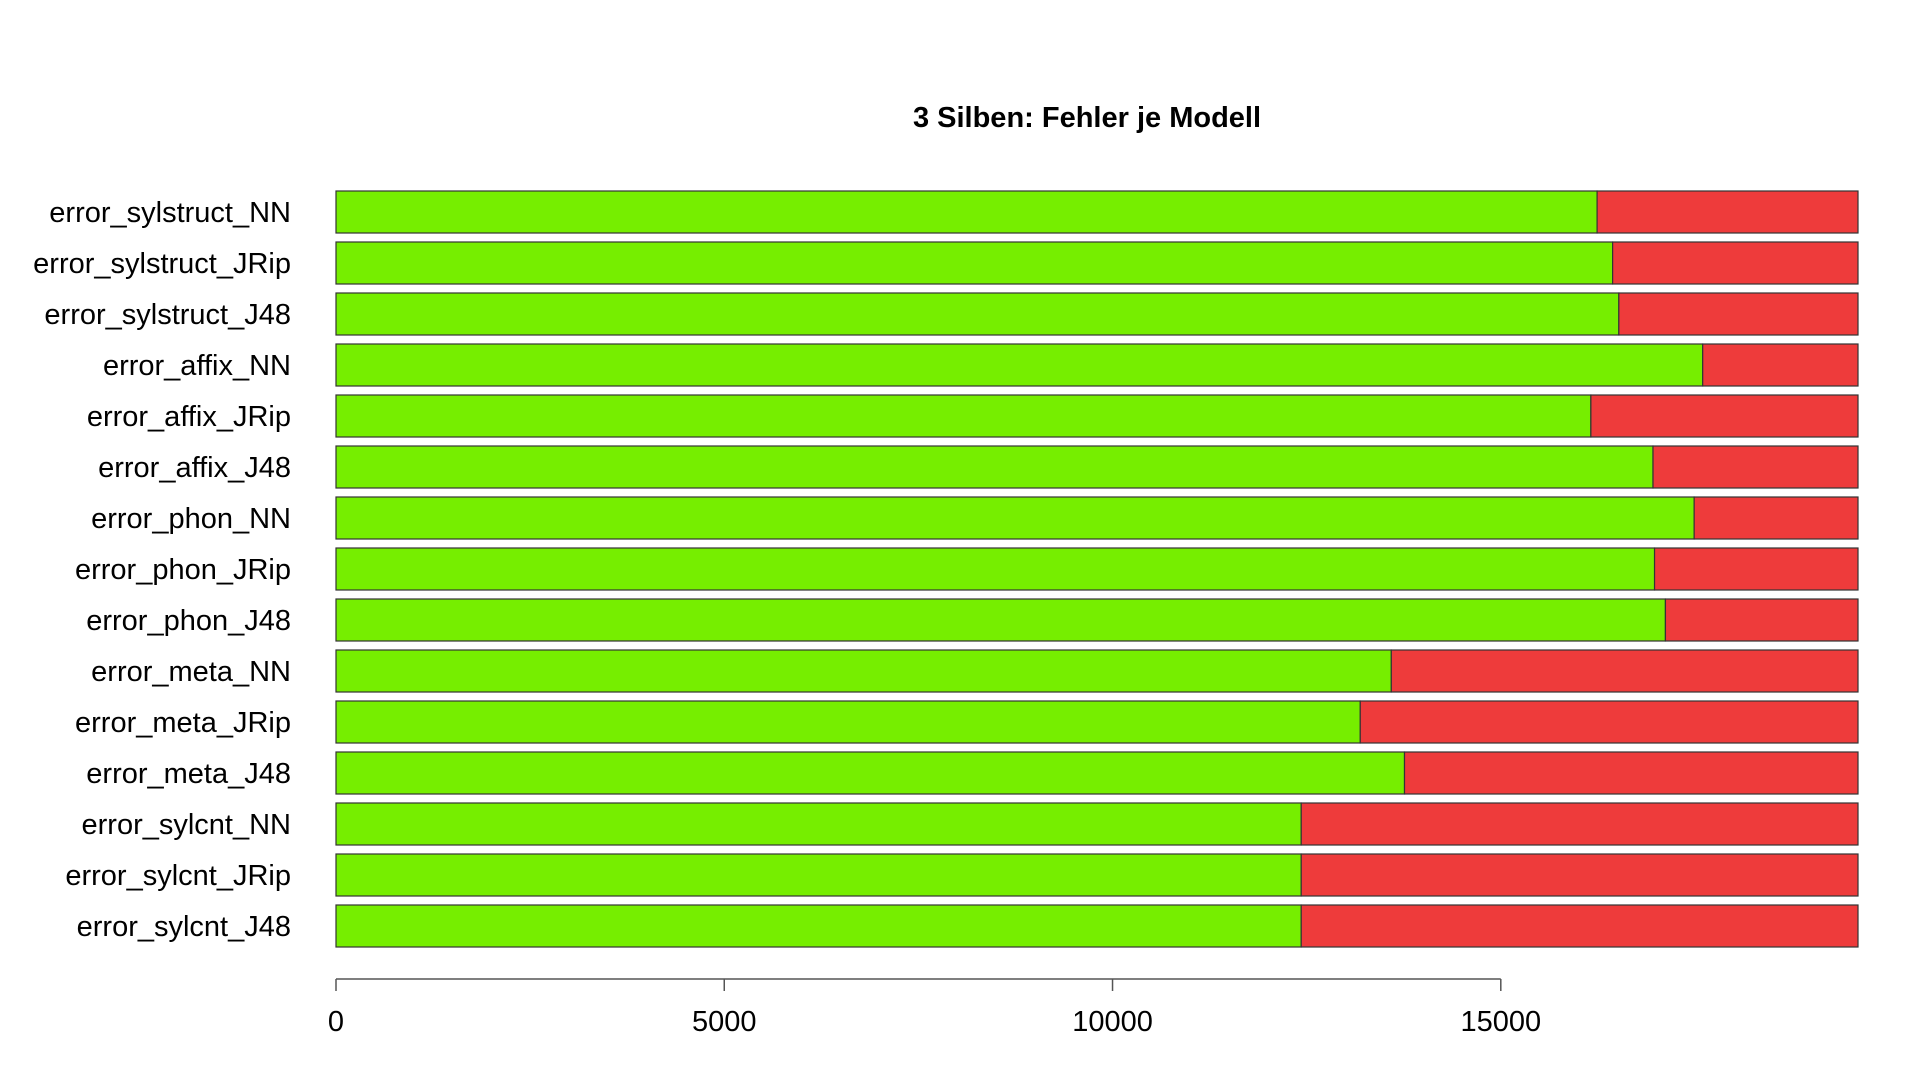  What do you see at coordinates (187, 825) in the screenshot?
I see `category-label: error_sylcnt_NN` at bounding box center [187, 825].